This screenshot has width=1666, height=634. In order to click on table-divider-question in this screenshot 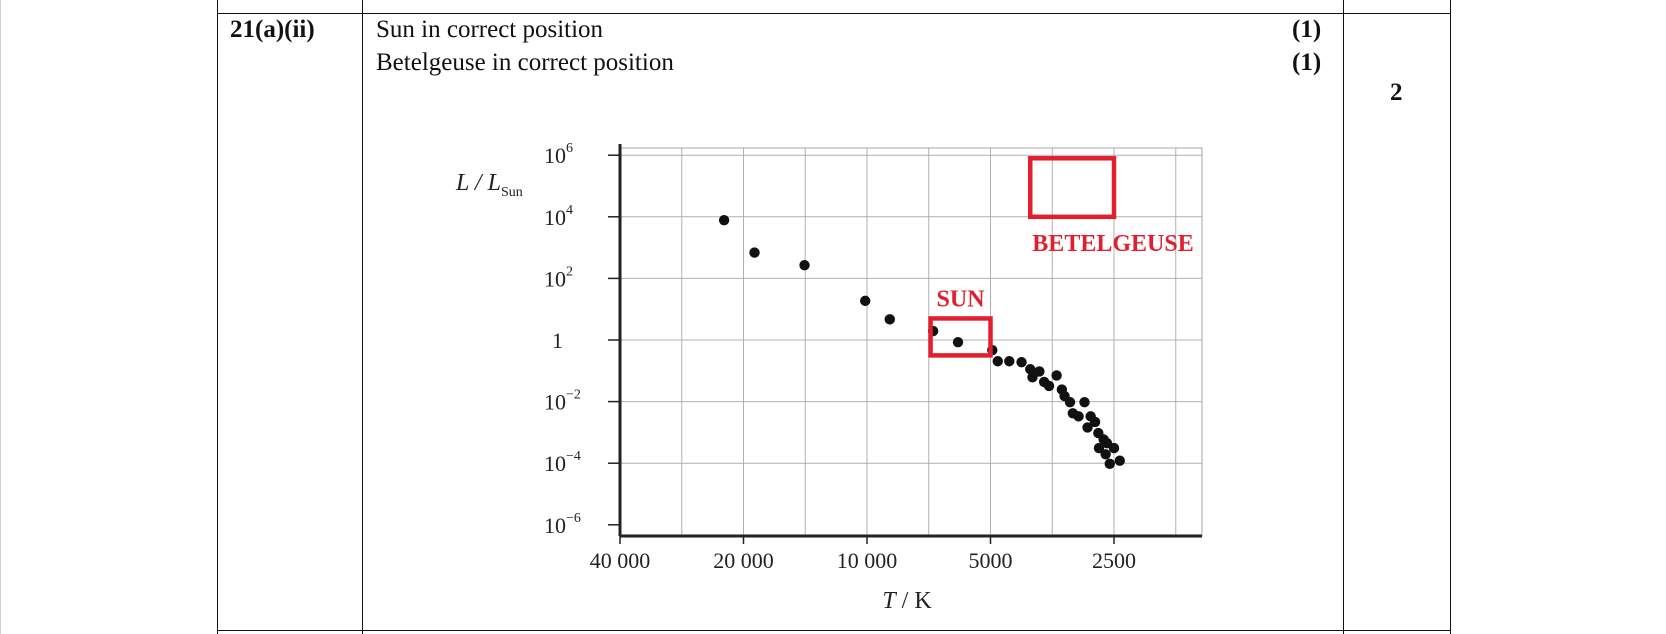, I will do `click(362, 317)`.